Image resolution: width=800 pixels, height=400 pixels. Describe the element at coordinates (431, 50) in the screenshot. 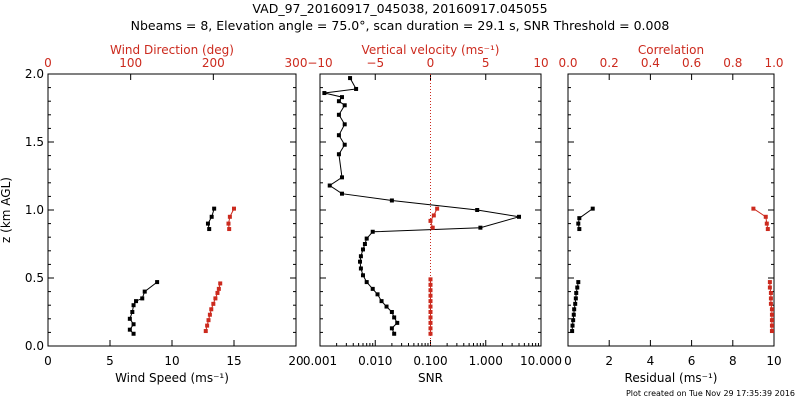

I see `top-axis-label: Vertical velocity (ms⁻¹)` at that location.